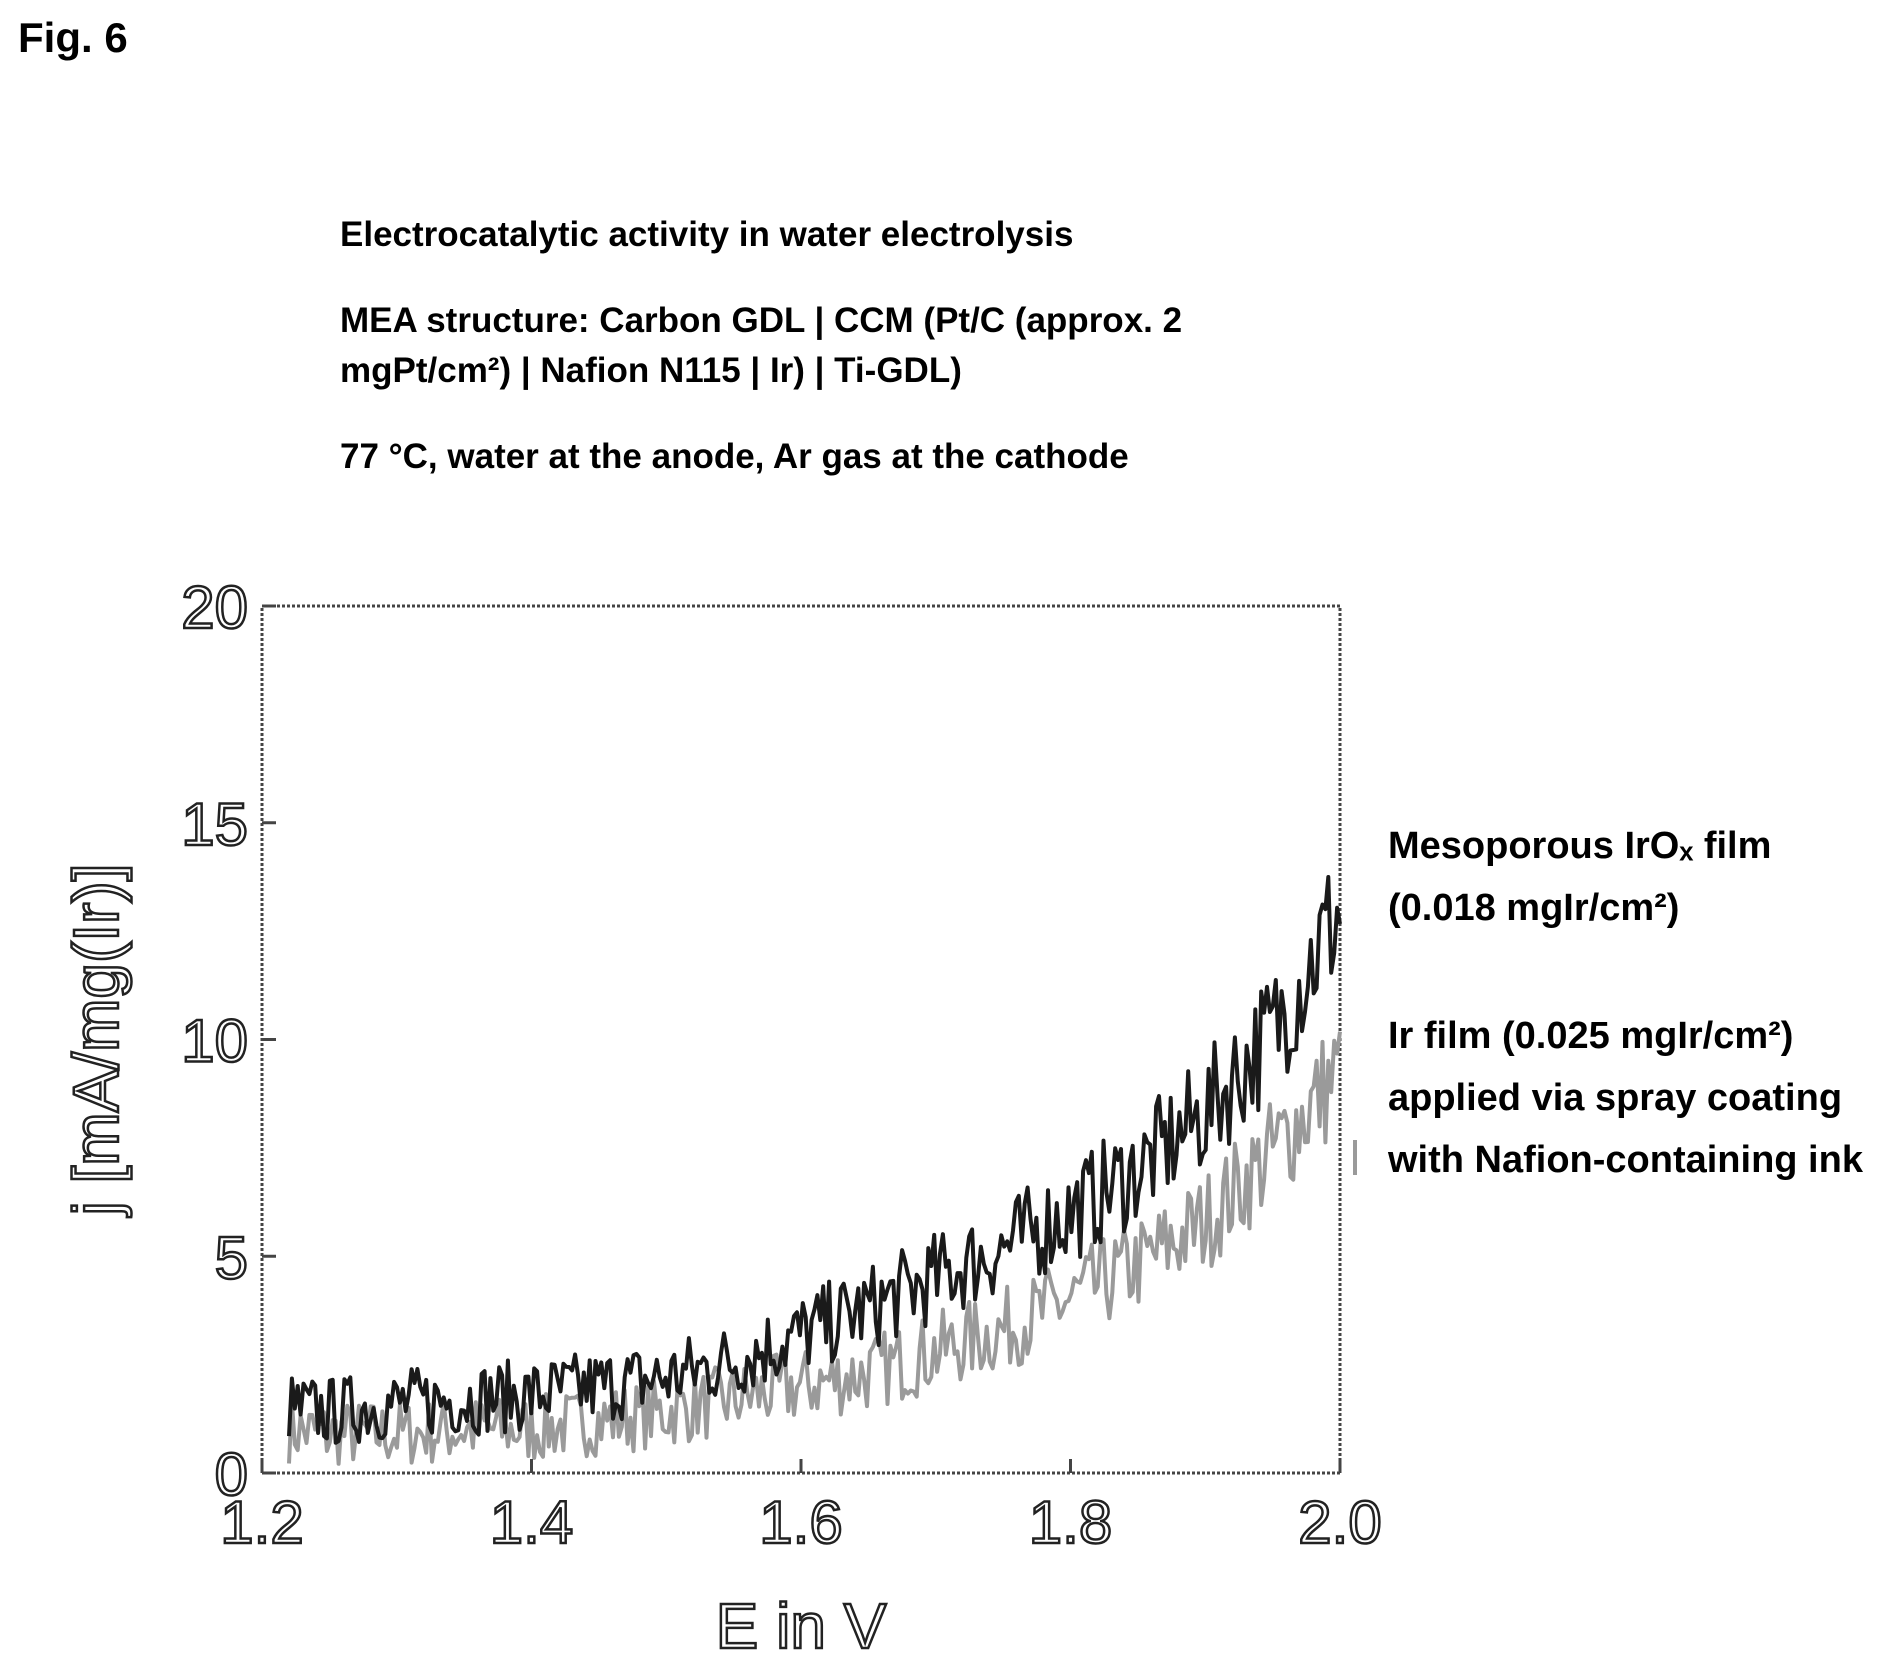 This screenshot has height=1667, width=1891. Describe the element at coordinates (73, 37) in the screenshot. I see `figure-label: Fig. 6` at that location.